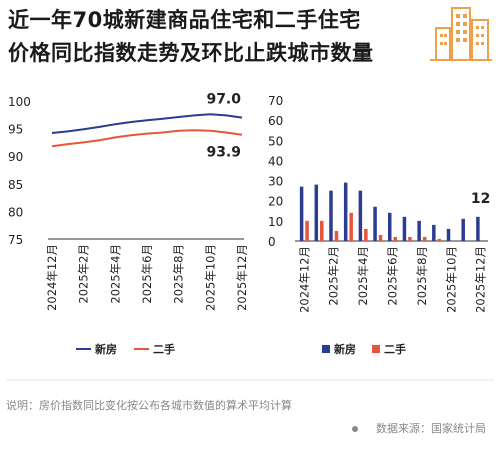  What do you see at coordinates (275, 161) in the screenshot?
I see `y-tick-label: 40` at bounding box center [275, 161].